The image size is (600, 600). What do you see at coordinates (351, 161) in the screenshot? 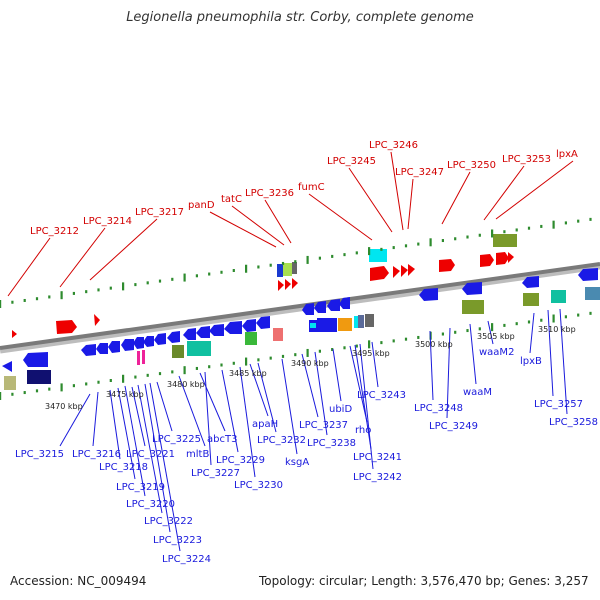
I see `gene-label: LPC_3245` at bounding box center [351, 161].